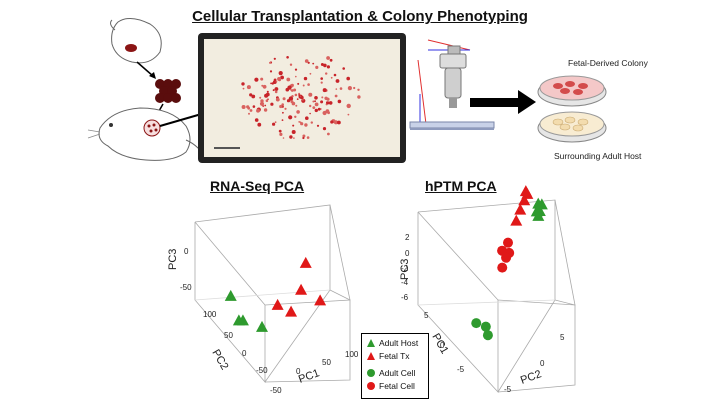 The height and width of the screenshot is (405, 720). I want to click on legend-item-fetal-tx: Fetal Tx, so click(388, 356).